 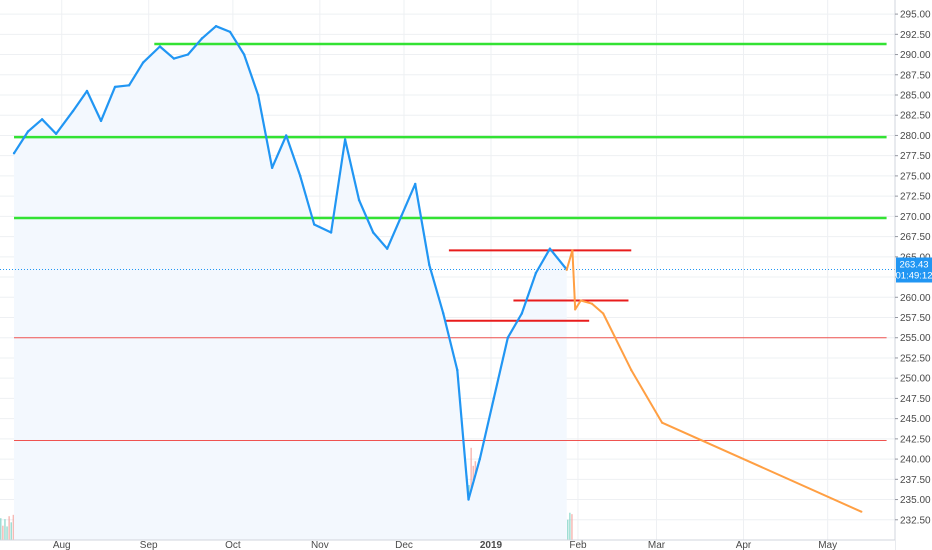 I want to click on time-tick-label-6: Feb, so click(x=578, y=545).